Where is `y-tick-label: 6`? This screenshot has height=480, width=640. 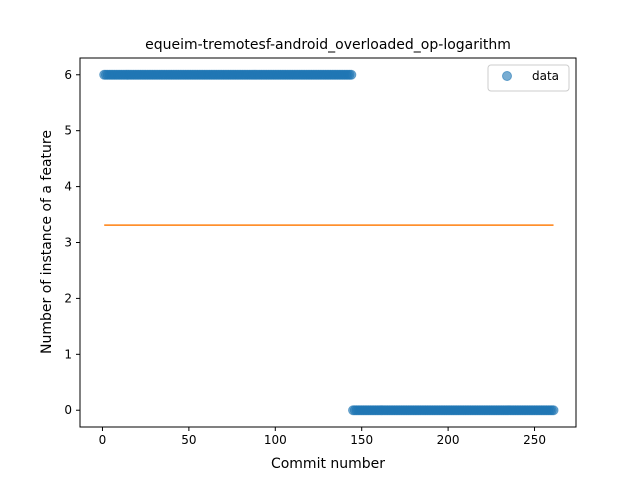
y-tick-label: 6 is located at coordinates (68, 75).